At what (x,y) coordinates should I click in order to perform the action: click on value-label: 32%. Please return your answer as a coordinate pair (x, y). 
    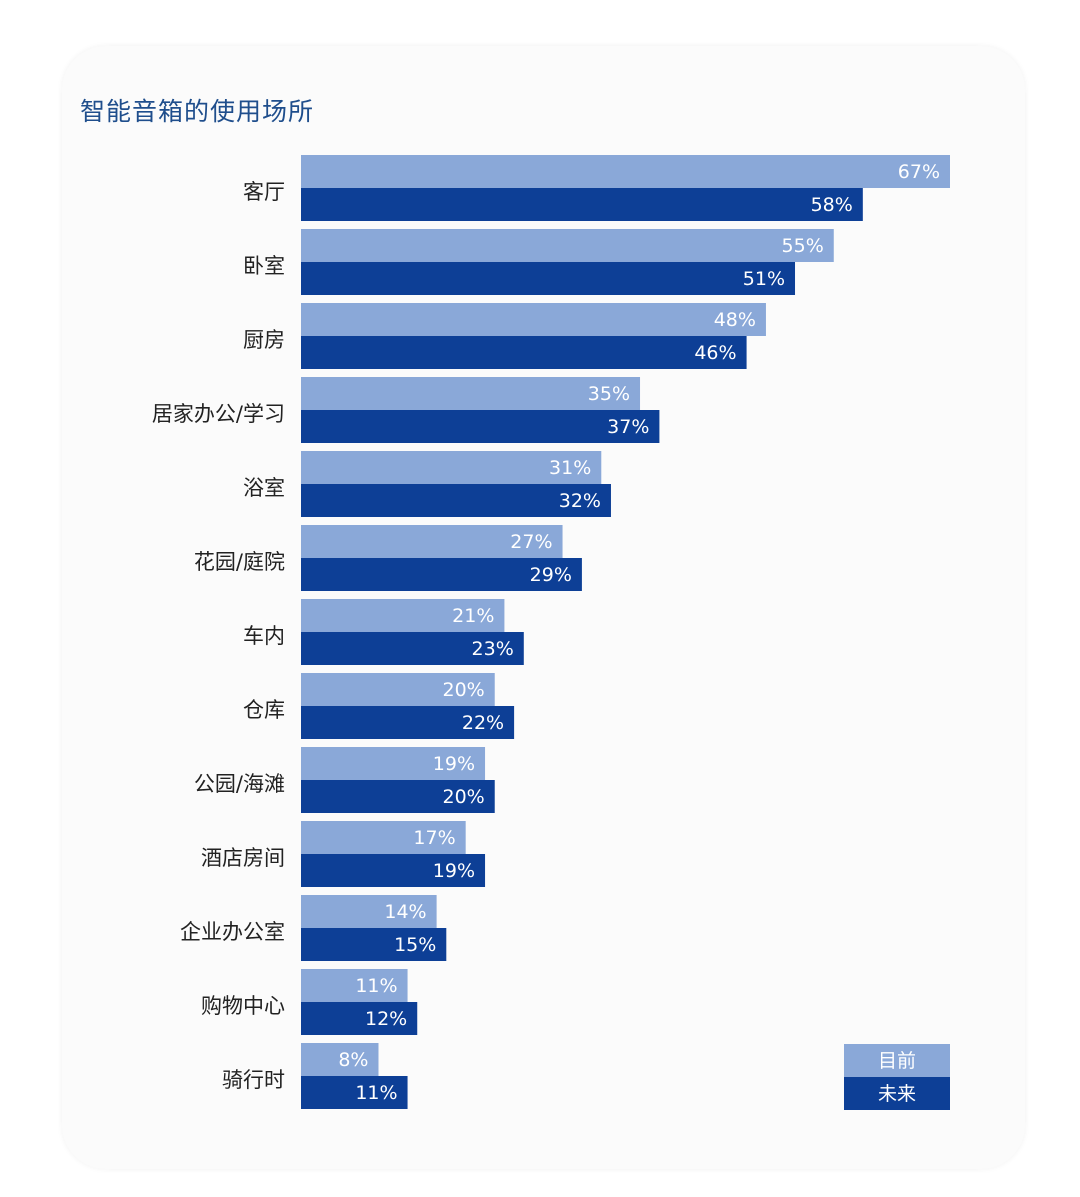
    Looking at the image, I should click on (580, 501).